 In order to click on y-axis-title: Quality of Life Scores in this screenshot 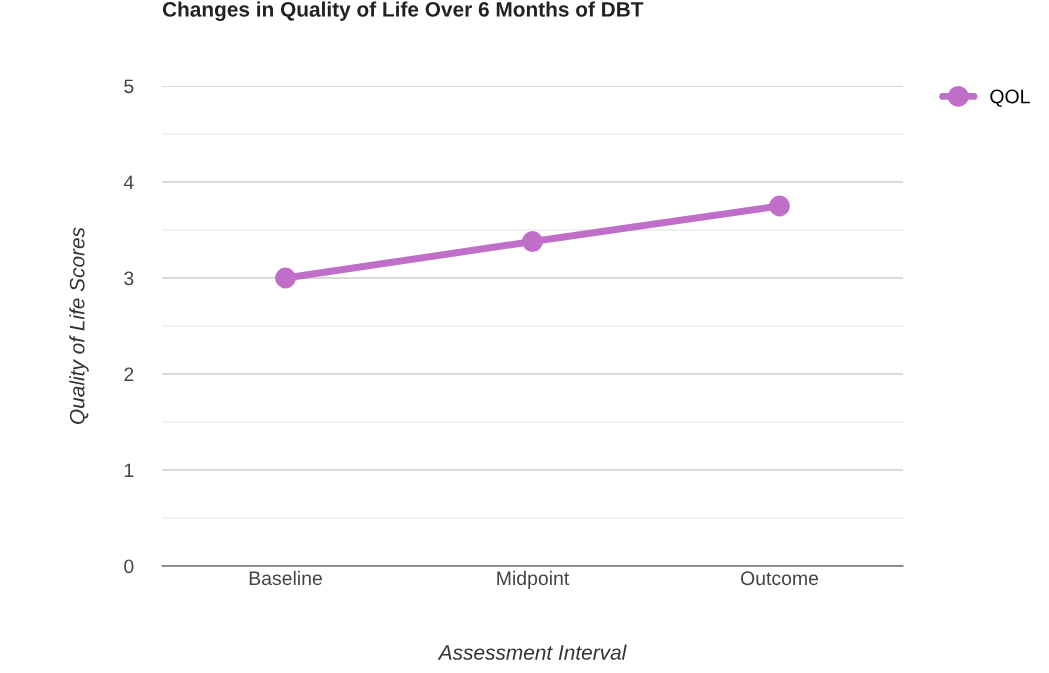, I will do `click(79, 325)`.